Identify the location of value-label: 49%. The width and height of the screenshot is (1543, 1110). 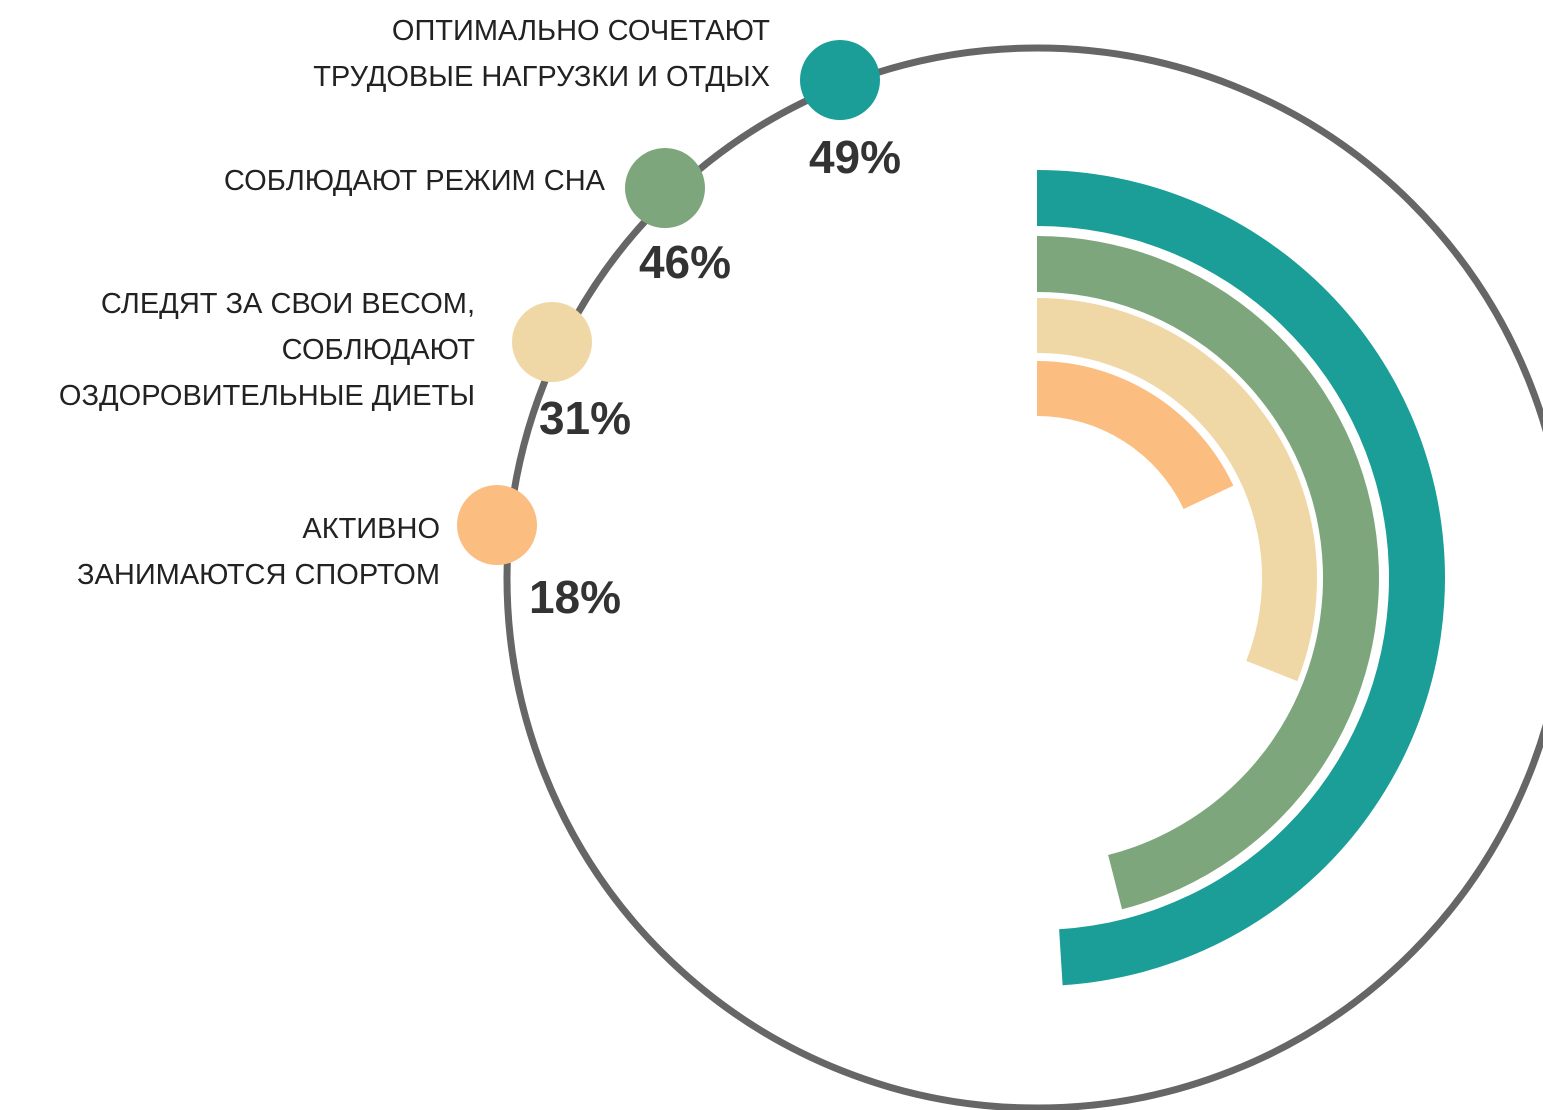
(855, 157).